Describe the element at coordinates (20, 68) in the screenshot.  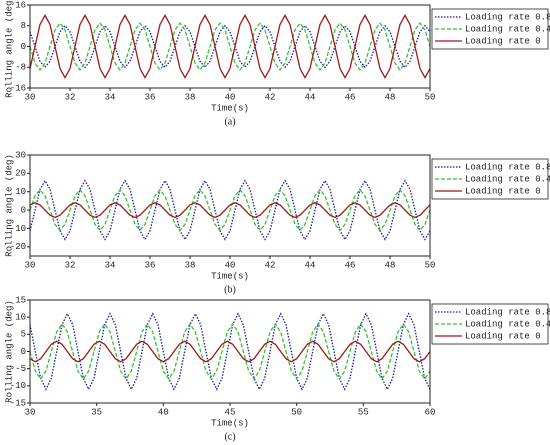
I see `y-tick-label: -8` at that location.